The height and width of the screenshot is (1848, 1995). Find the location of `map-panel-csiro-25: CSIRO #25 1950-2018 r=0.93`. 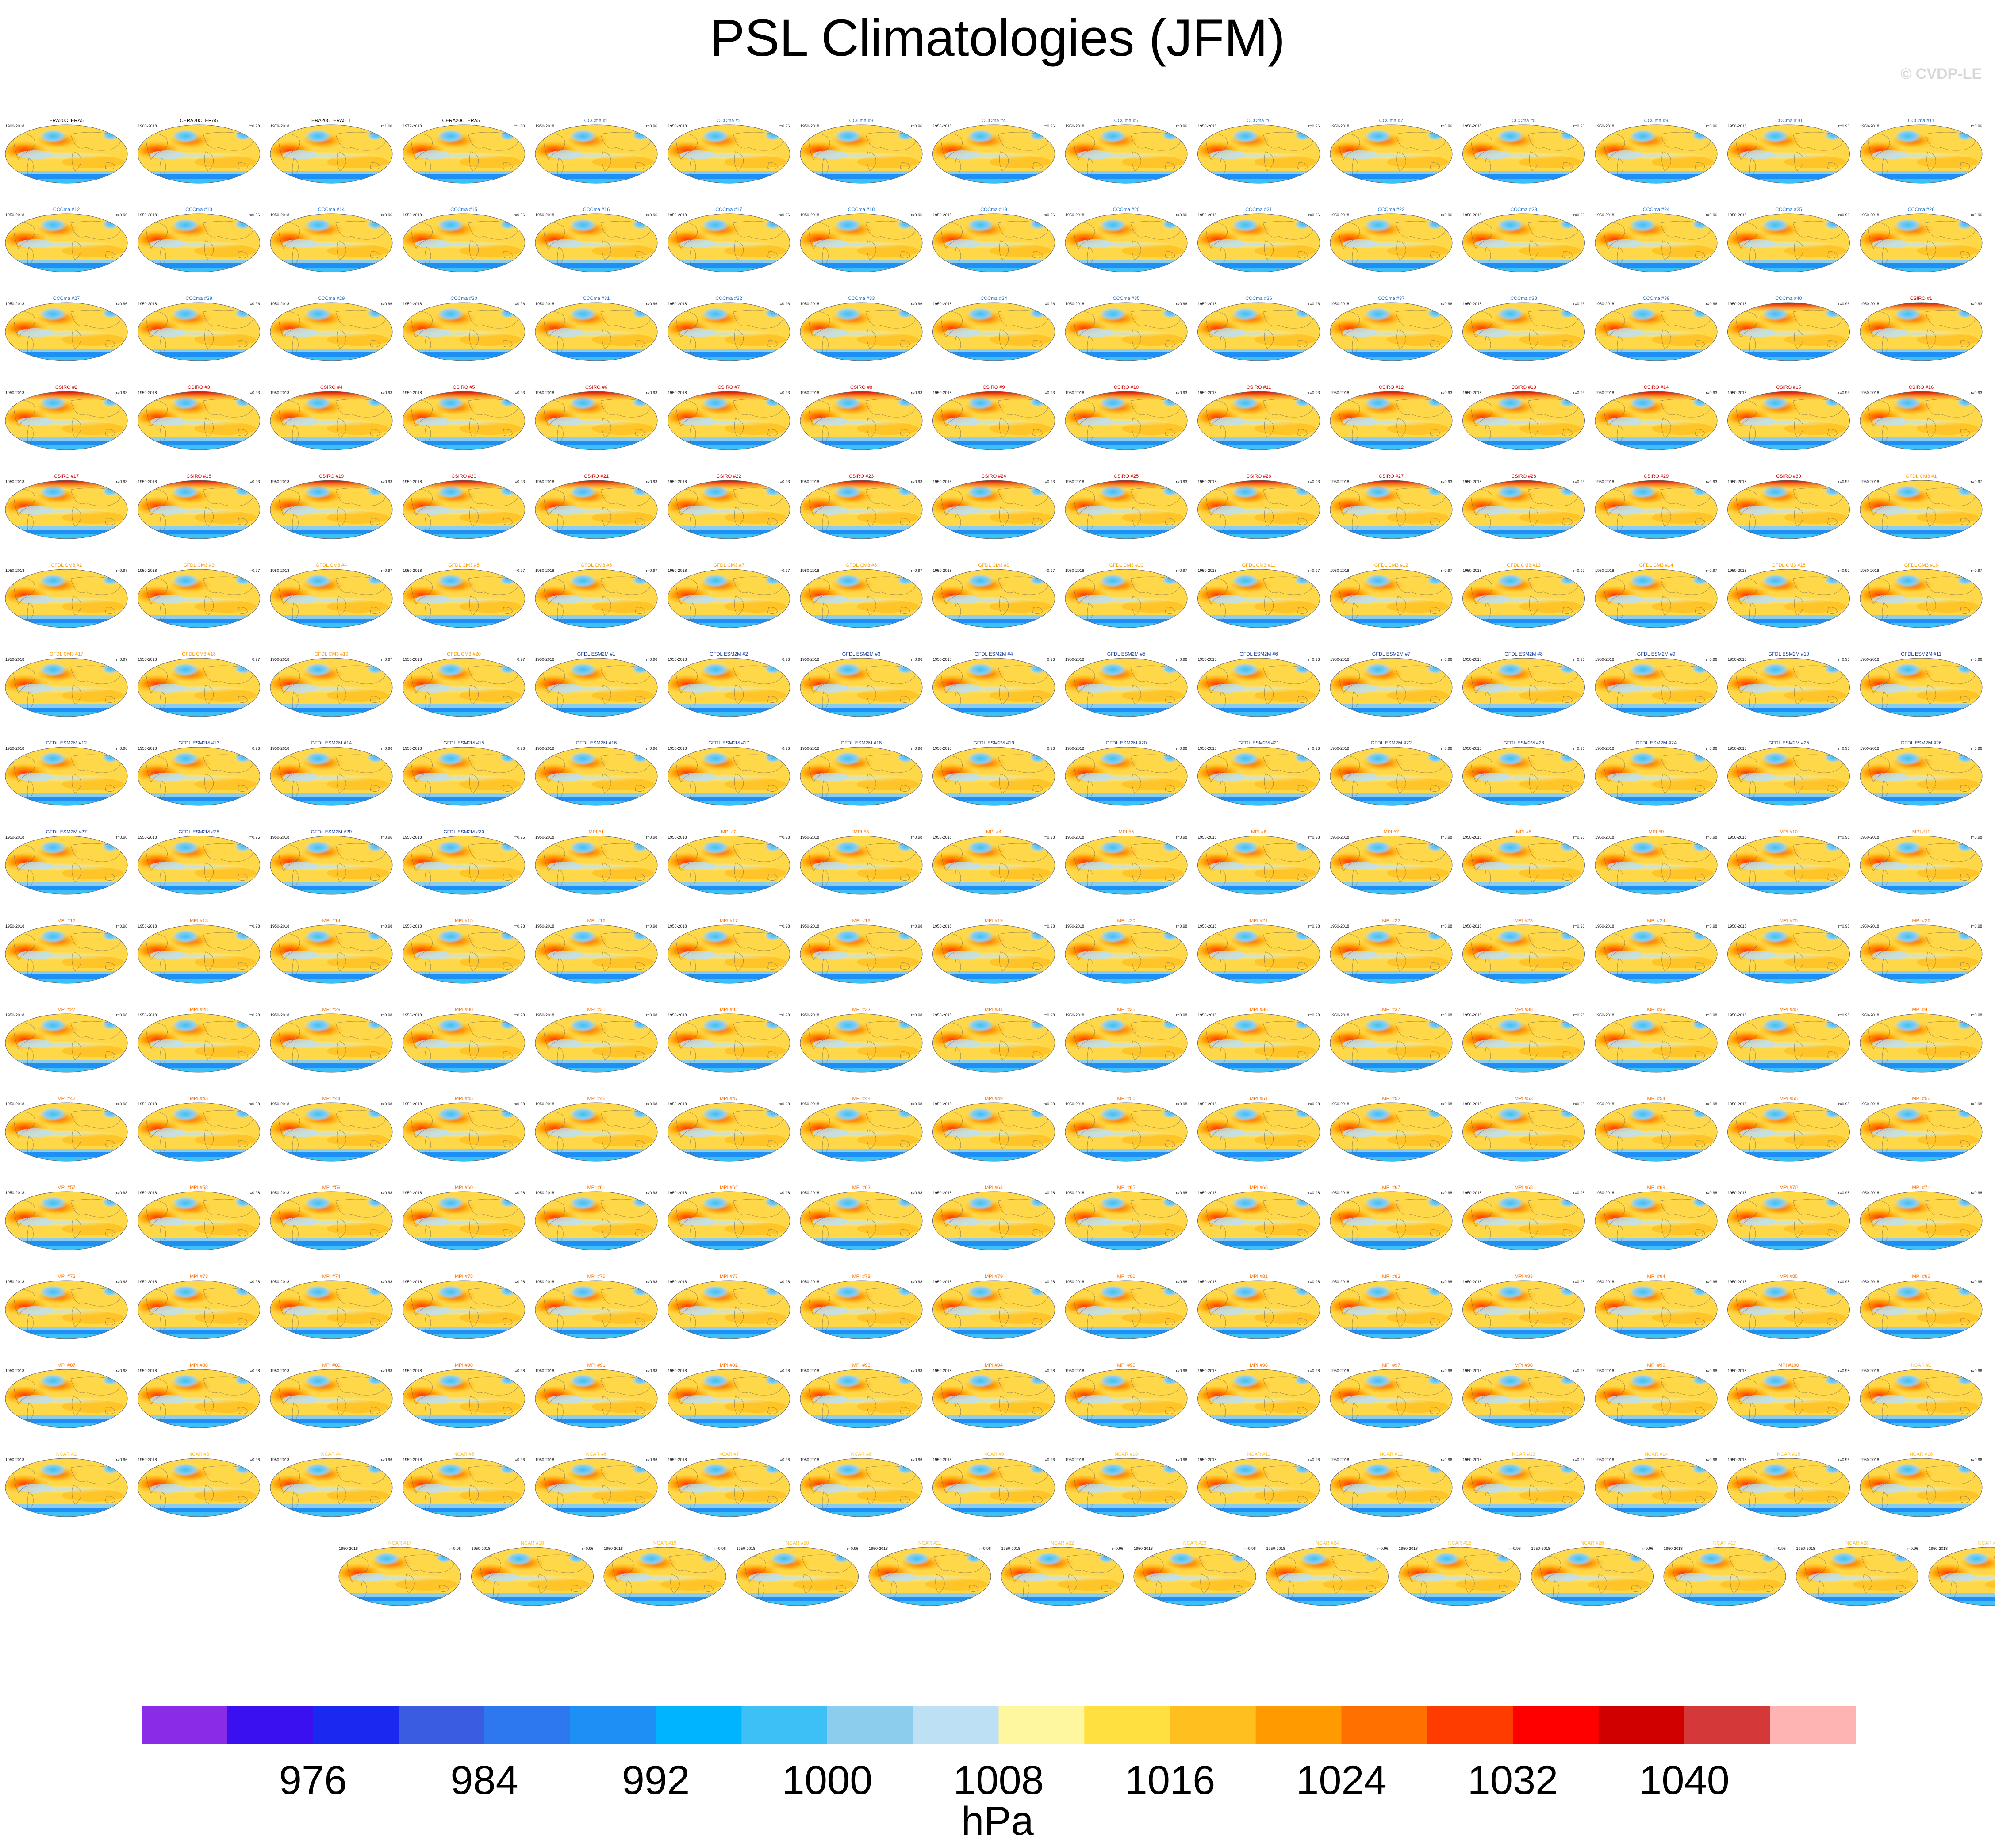

map-panel-csiro-25: CSIRO #25 1950-2018 r=0.93 is located at coordinates (1126, 506).